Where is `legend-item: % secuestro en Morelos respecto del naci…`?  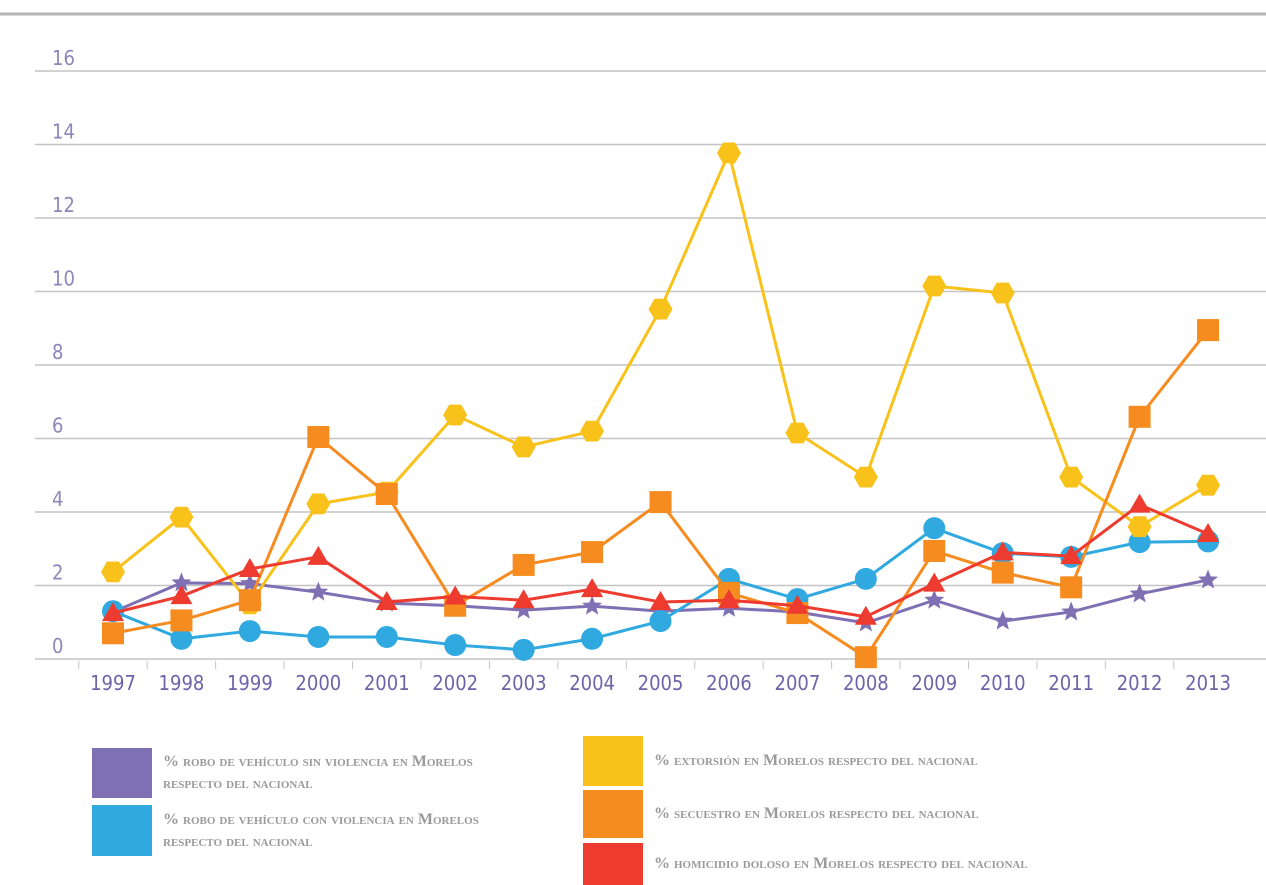
legend-item: % secuestro en Morelos respecto del naci… is located at coordinates (898, 814).